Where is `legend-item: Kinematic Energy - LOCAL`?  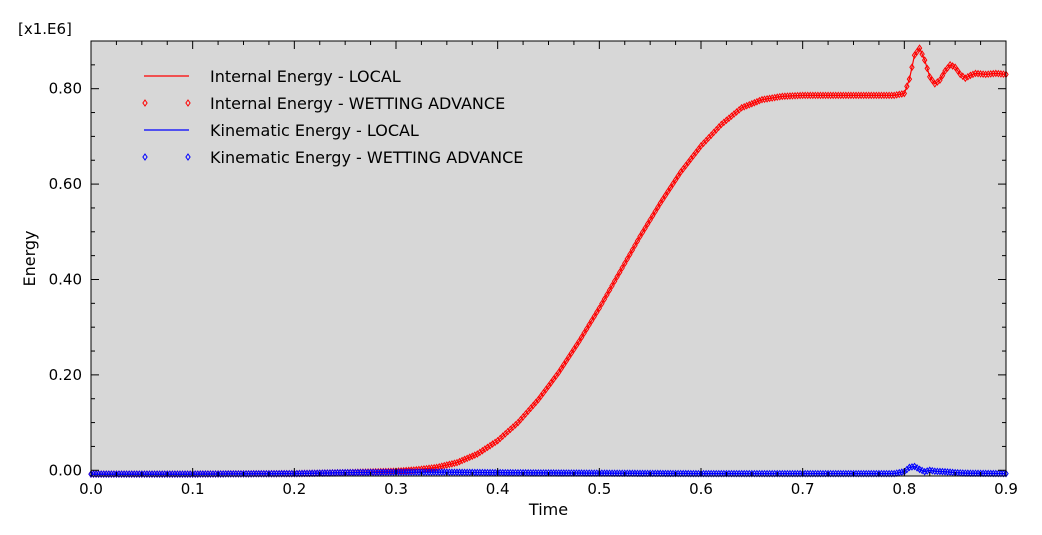 legend-item: Kinematic Energy - LOCAL is located at coordinates (281, 130).